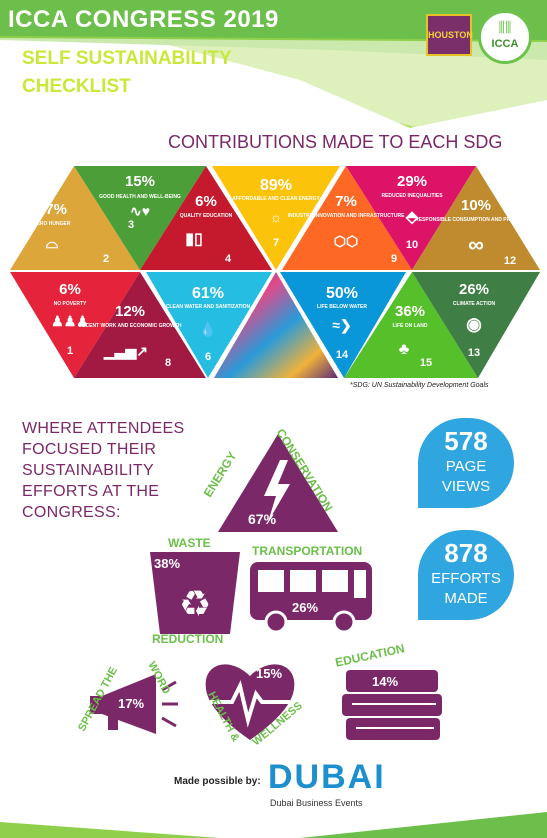 The height and width of the screenshot is (838, 547). What do you see at coordinates (167, 563) in the screenshot?
I see `waste-pct: 38%` at bounding box center [167, 563].